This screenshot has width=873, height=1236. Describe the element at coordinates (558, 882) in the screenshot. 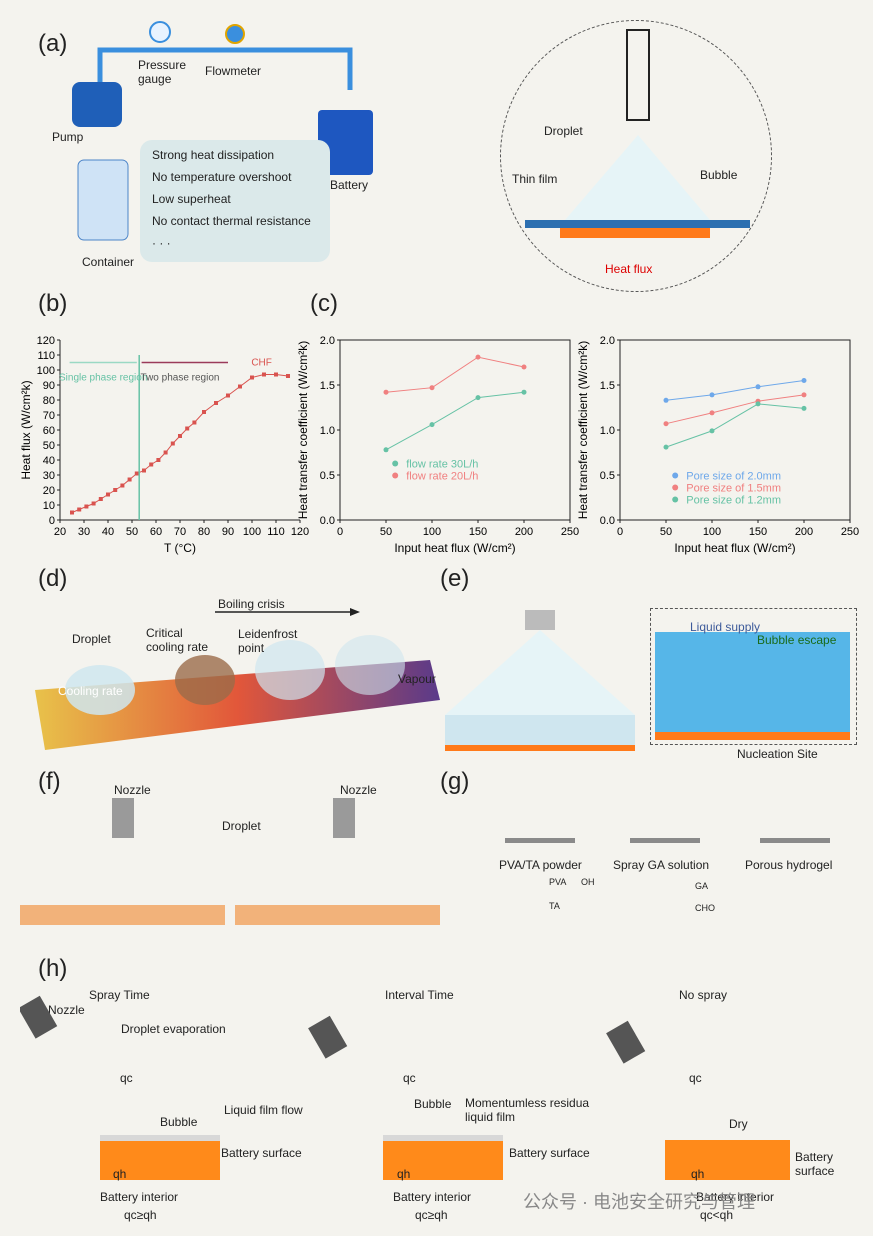

I see `legend-pva: PVA` at that location.